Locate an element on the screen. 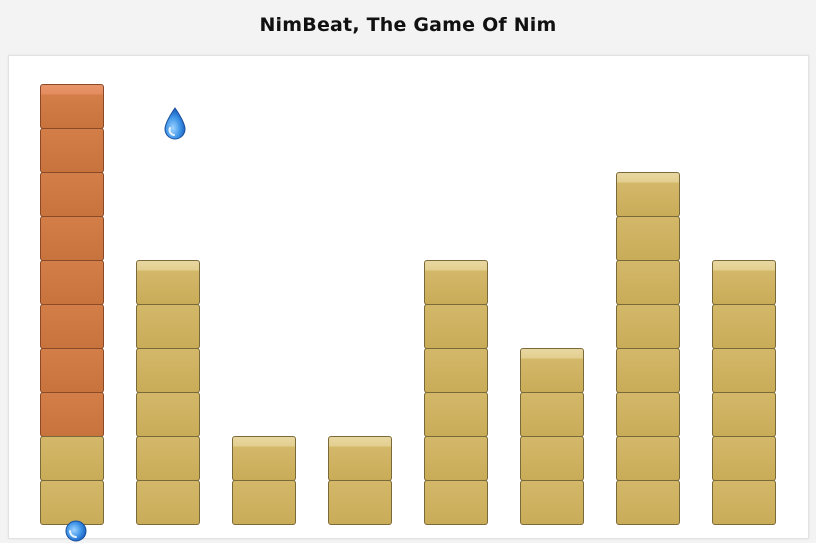 Image resolution: width=816 pixels, height=543 pixels. game-title: NimBeat, The Game Of Nim is located at coordinates (408, 25).